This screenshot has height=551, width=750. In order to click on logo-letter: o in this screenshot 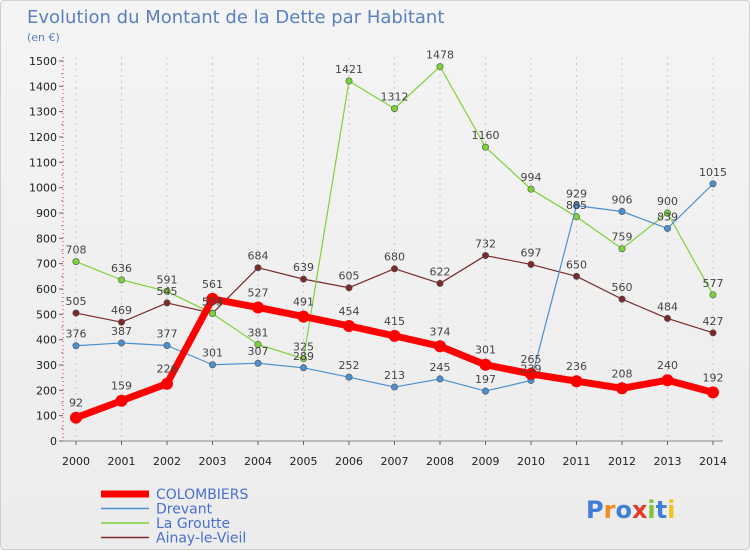, I will do `click(623, 510)`.